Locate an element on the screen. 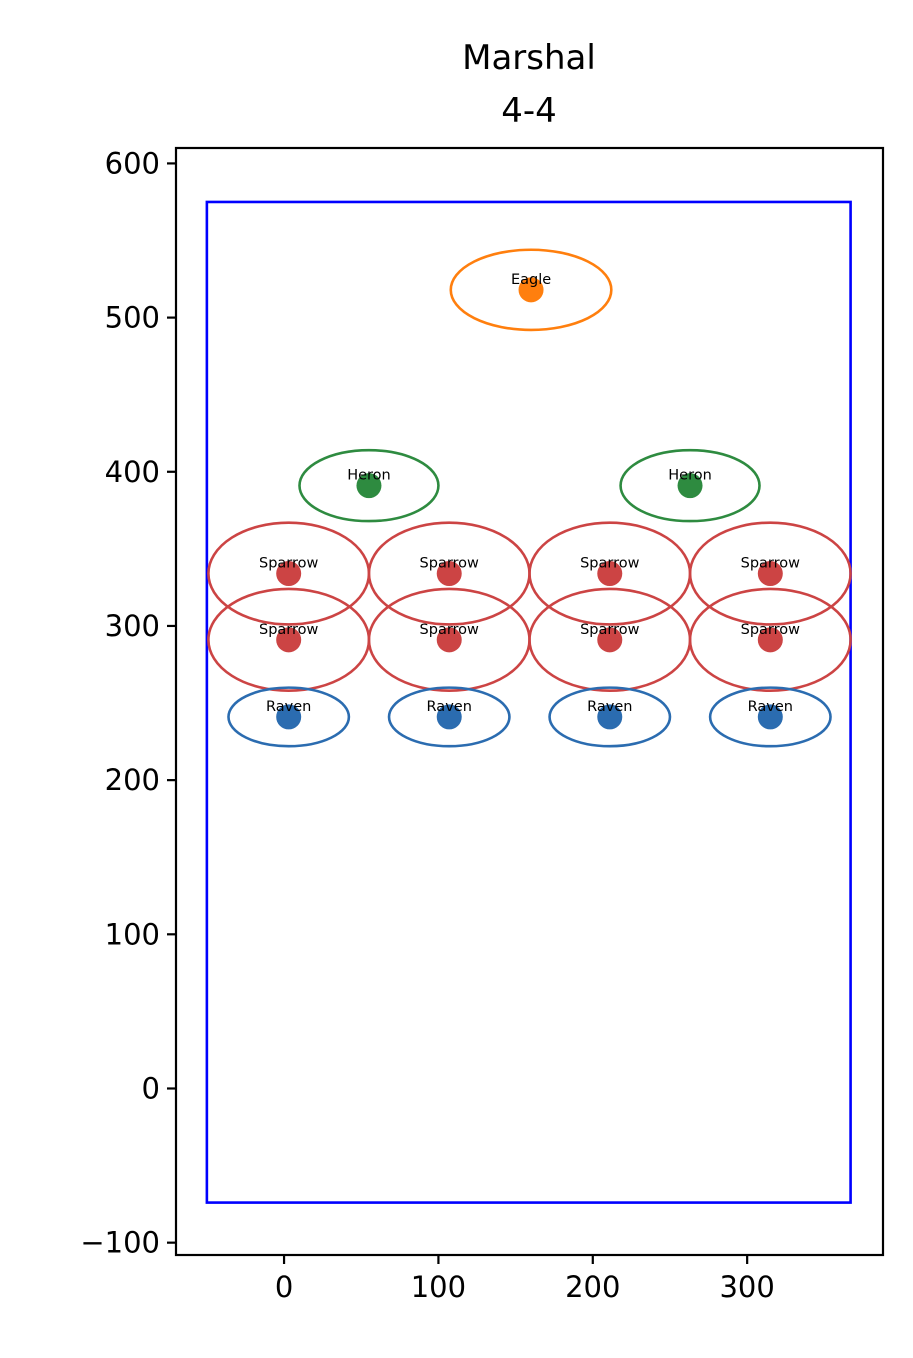  y-tick-label: 0 is located at coordinates (151, 1088).